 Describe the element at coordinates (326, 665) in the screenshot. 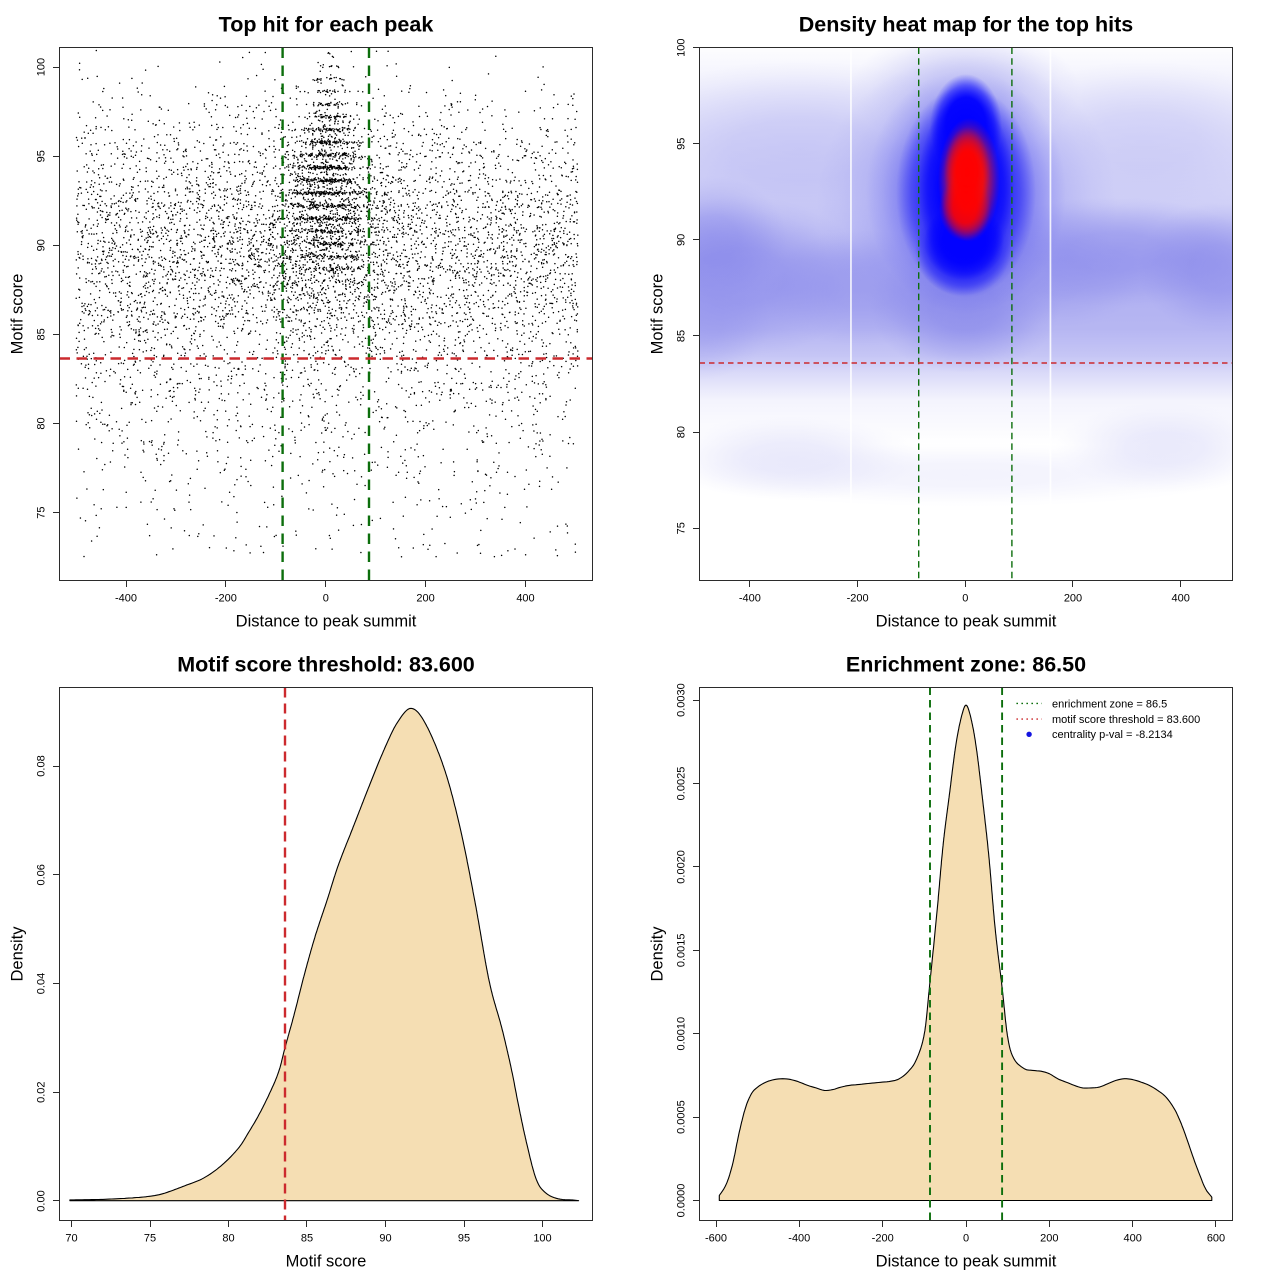

I see `svg-text: Motif score threshold: 83.600` at that location.